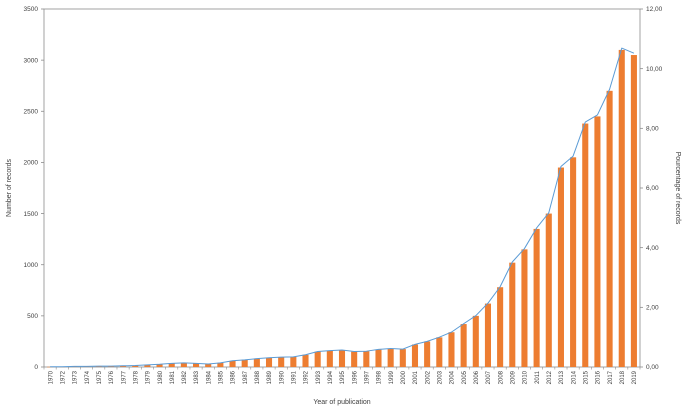 The height and width of the screenshot is (410, 685). I want to click on x-tick-label: 1973, so click(76, 377).